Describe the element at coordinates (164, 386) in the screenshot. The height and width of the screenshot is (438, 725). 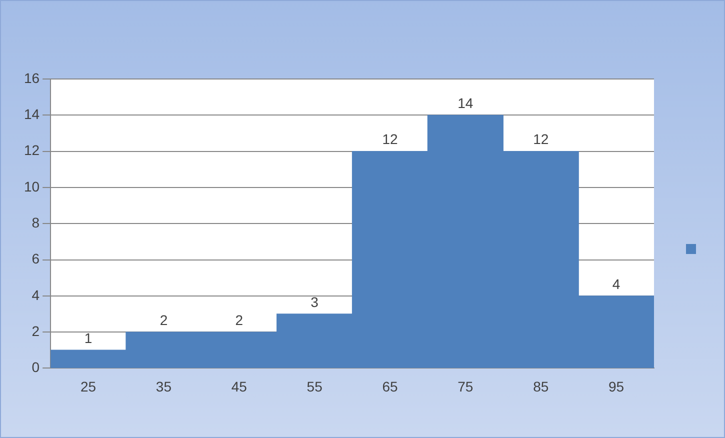
I see `x-tick-label: 35` at that location.